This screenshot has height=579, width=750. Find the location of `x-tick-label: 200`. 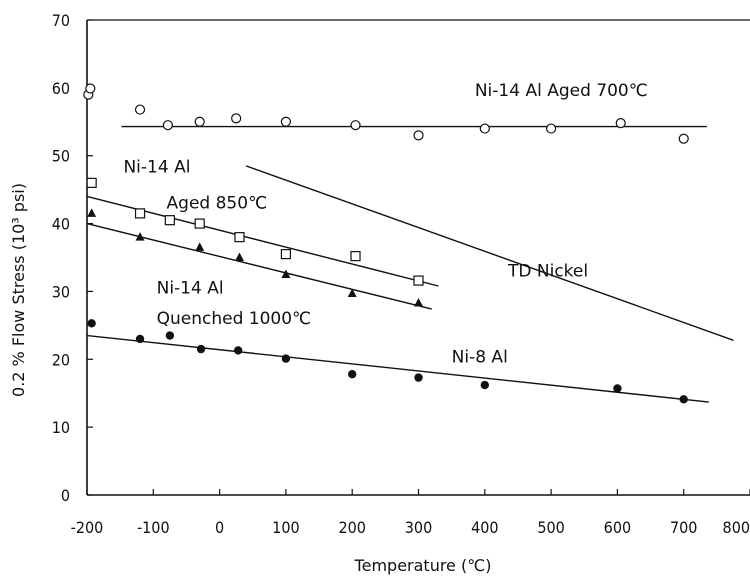

x-tick-label: 200 is located at coordinates (351, 527).